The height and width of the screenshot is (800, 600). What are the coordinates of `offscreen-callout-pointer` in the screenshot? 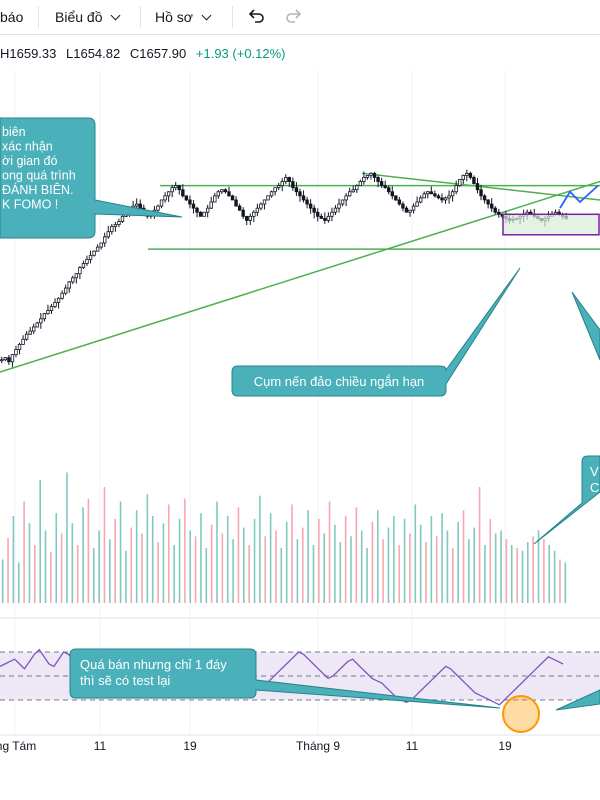 It's located at (577, 700).